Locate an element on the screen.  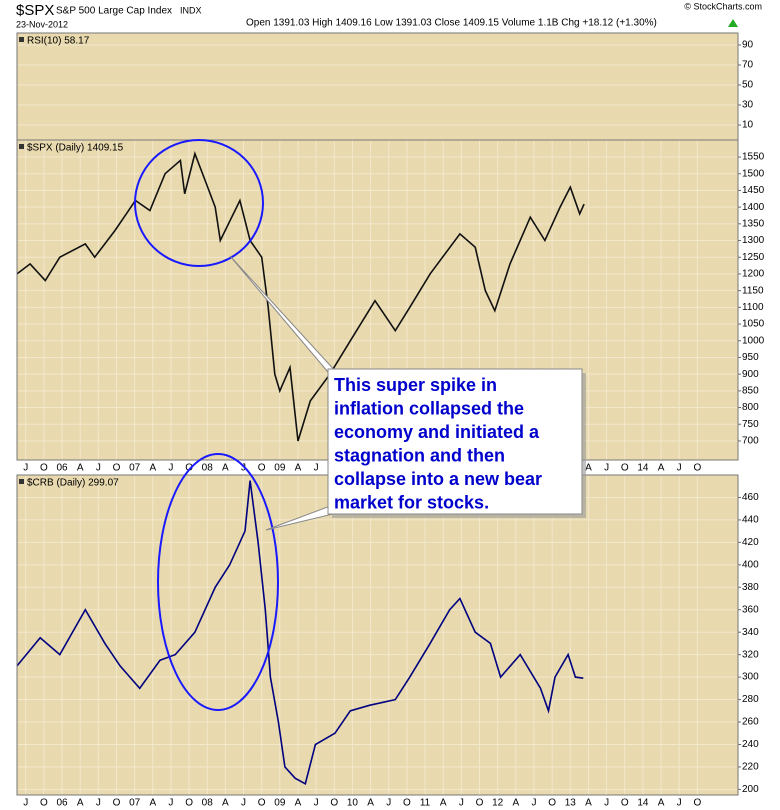
annotation-text: market for stocks. is located at coordinates (411, 503).